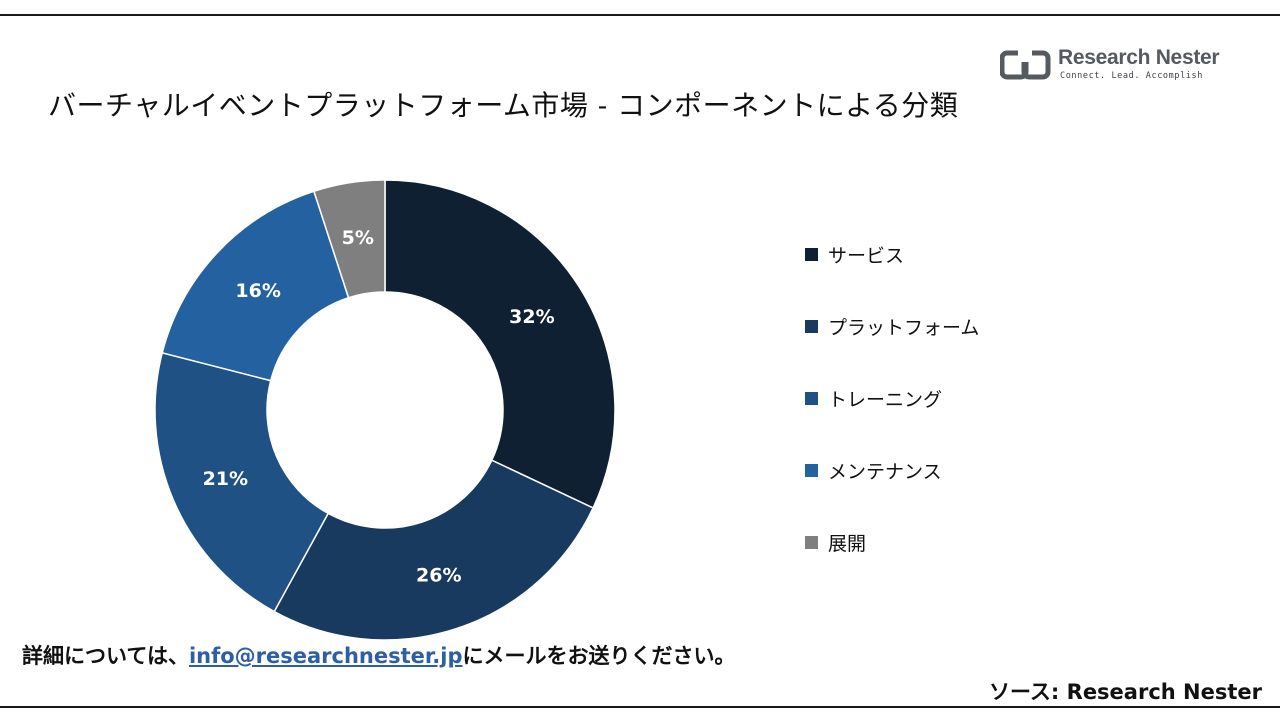 The image size is (1280, 720). Describe the element at coordinates (1125, 692) in the screenshot. I see `source-credit: ソース: Research Nester` at that location.